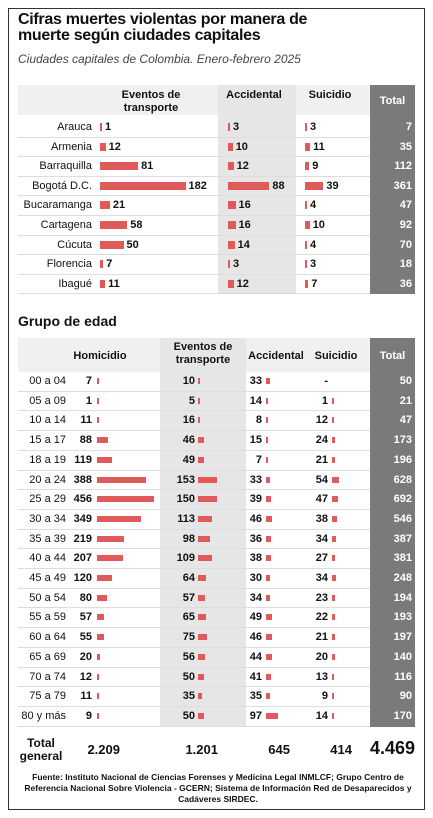 This screenshot has width=433, height=818. What do you see at coordinates (402, 715) in the screenshot?
I see `total-value: 170` at bounding box center [402, 715].